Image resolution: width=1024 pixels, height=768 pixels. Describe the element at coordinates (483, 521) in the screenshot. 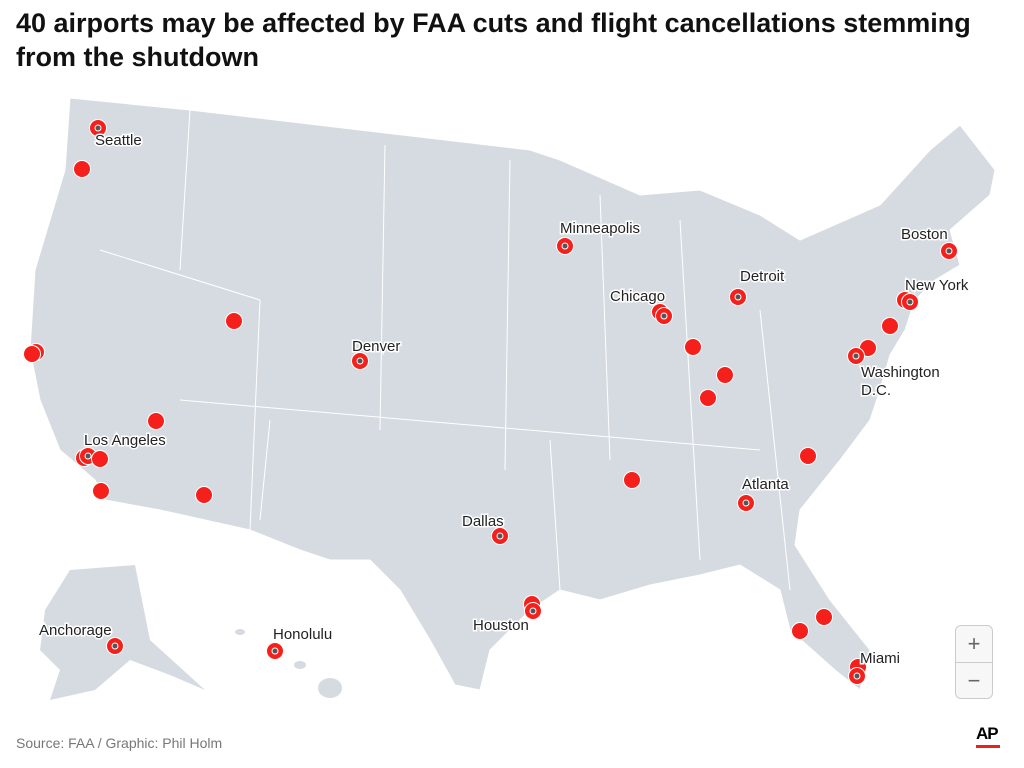

I see `city-label: Dallas` at that location.